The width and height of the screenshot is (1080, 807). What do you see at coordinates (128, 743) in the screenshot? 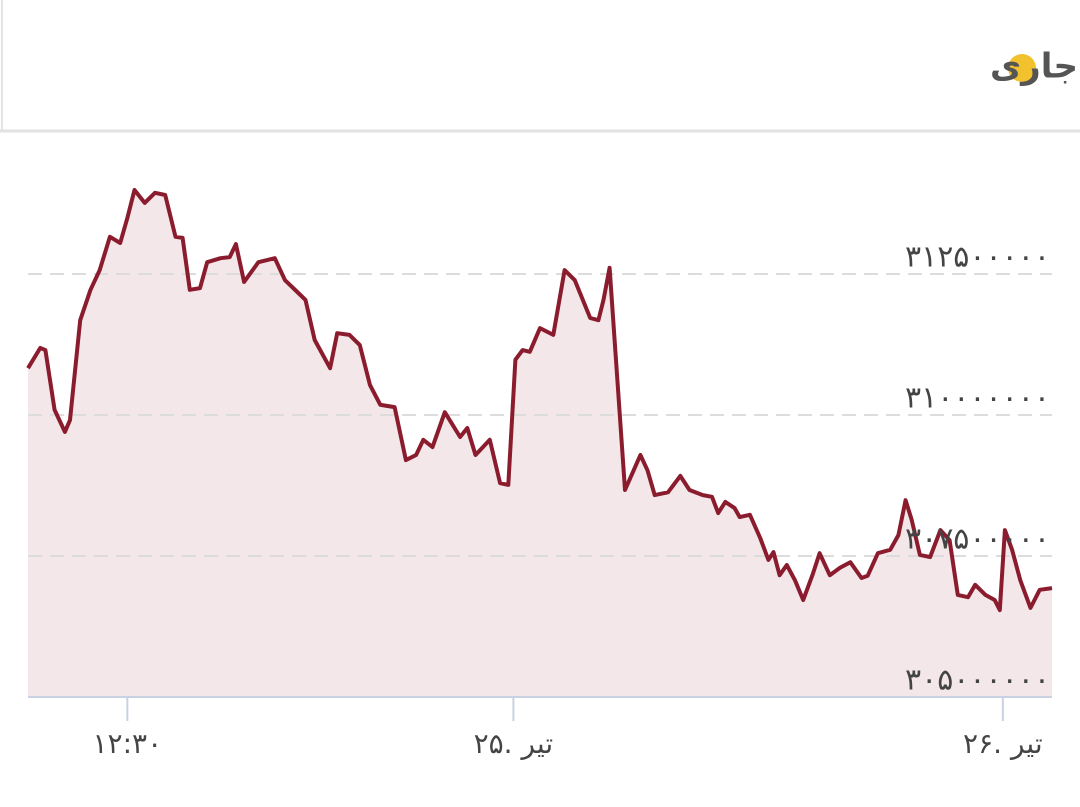
I see `x-tick-label: ۱۲:۳۰` at bounding box center [128, 743].